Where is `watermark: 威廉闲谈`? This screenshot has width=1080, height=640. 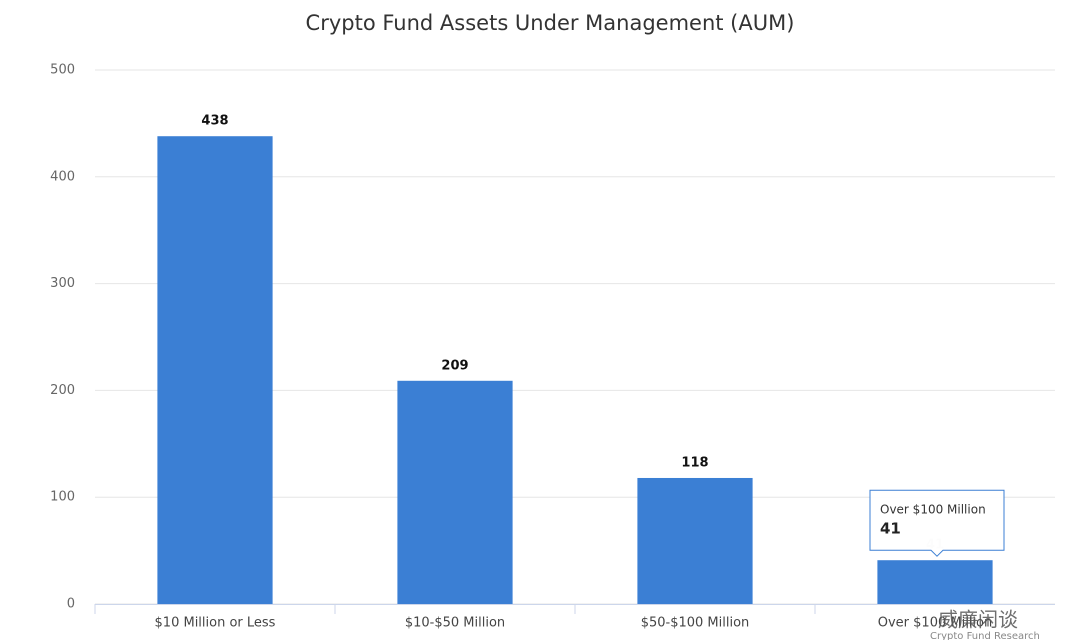
watermark: 威廉闲谈 is located at coordinates (978, 620).